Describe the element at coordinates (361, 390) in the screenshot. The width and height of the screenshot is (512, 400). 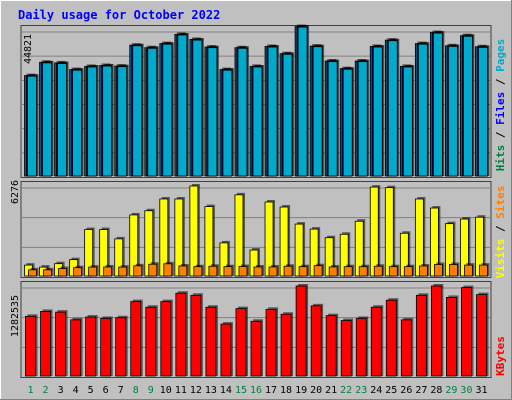
I see `day-label-23: 23` at that location.